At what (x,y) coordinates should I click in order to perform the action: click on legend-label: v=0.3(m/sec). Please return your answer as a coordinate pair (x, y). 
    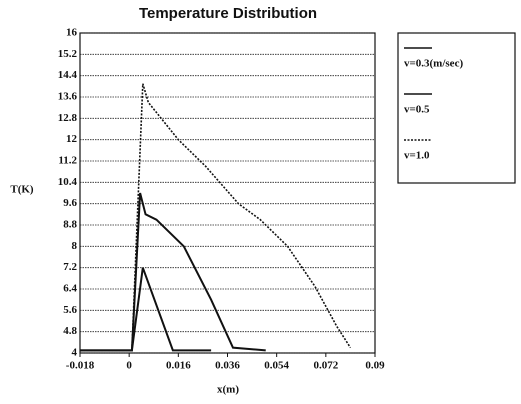
    Looking at the image, I should click on (433, 64).